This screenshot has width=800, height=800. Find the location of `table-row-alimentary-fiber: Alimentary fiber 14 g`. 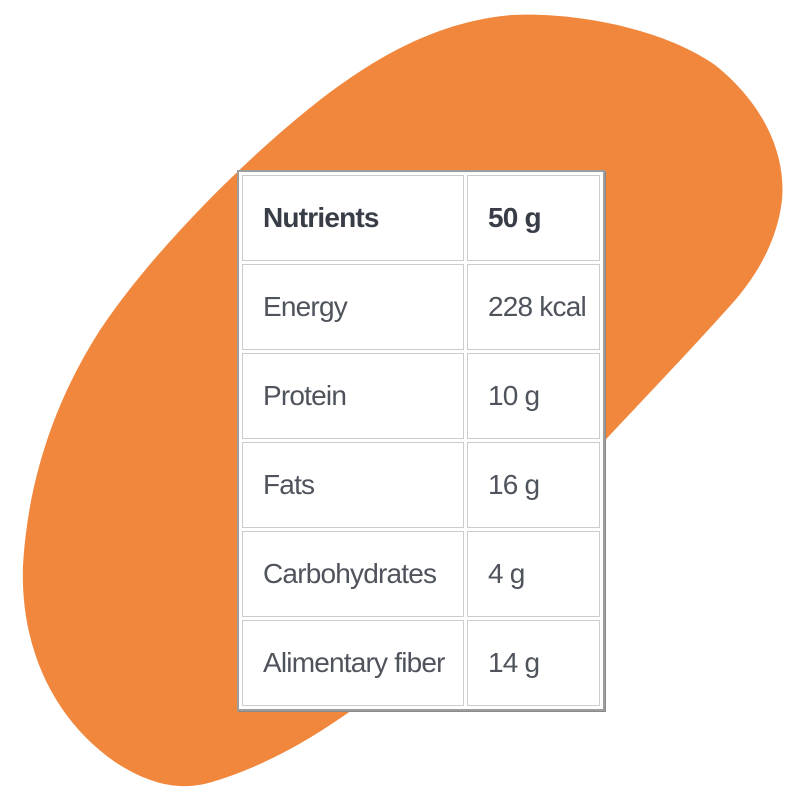

table-row-alimentary-fiber: Alimentary fiber 14 g is located at coordinates (421, 663).